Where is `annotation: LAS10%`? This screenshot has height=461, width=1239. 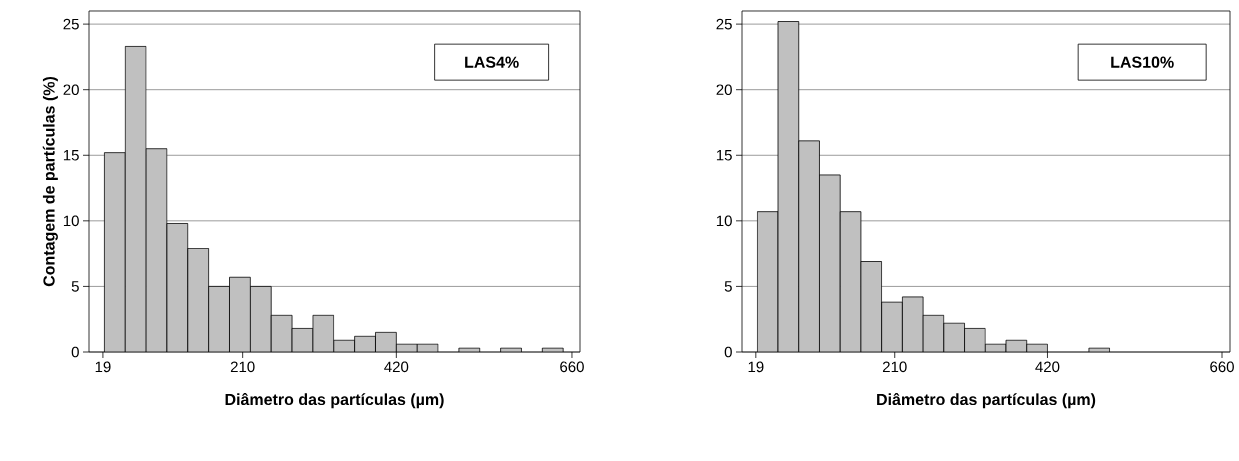 annotation: LAS10% is located at coordinates (1142, 62).